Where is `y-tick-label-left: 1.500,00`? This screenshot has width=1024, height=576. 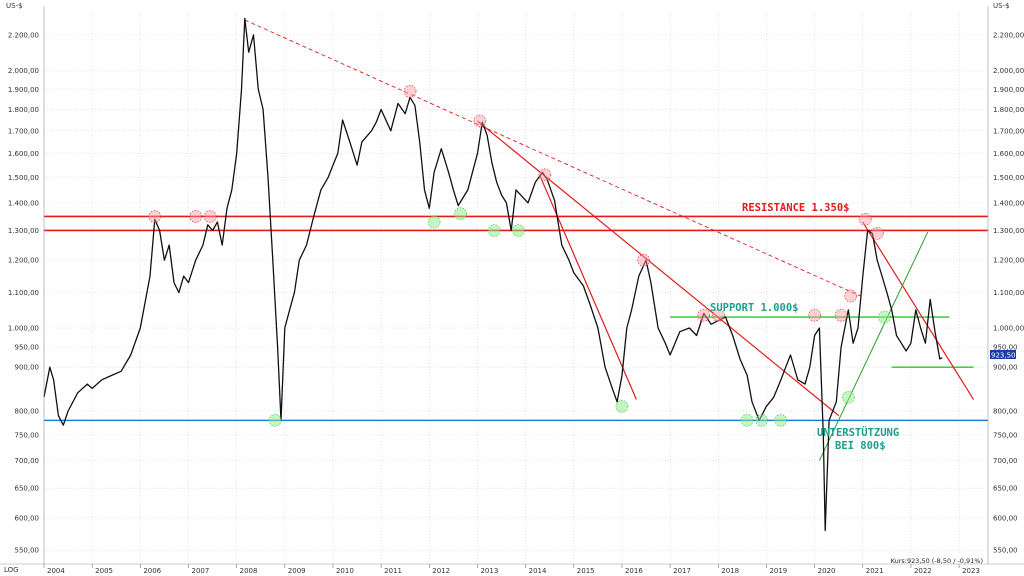 y-tick-label-left: 1.500,00 is located at coordinates (23, 178).